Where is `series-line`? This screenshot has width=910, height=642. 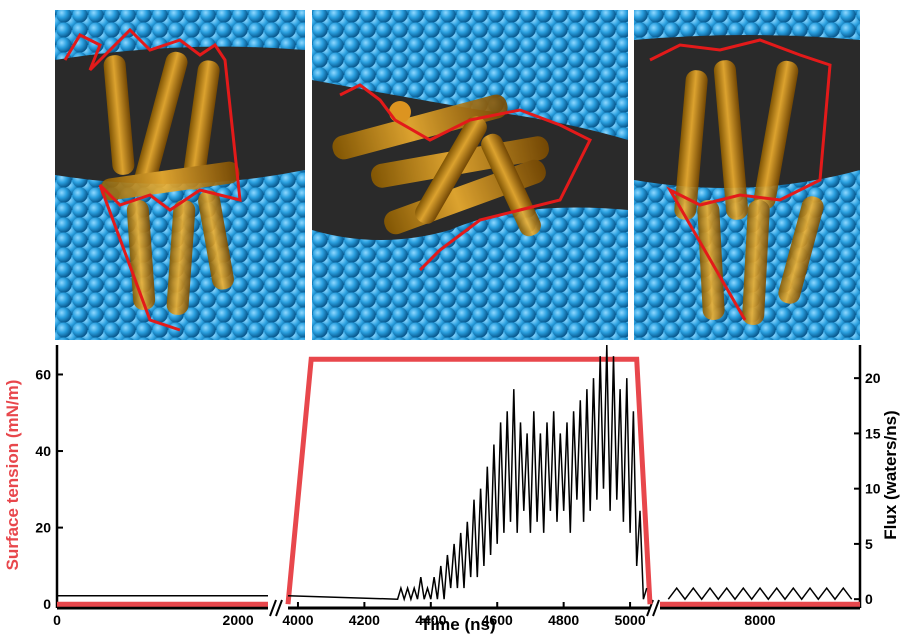
series-line is located at coordinates (760, 593).